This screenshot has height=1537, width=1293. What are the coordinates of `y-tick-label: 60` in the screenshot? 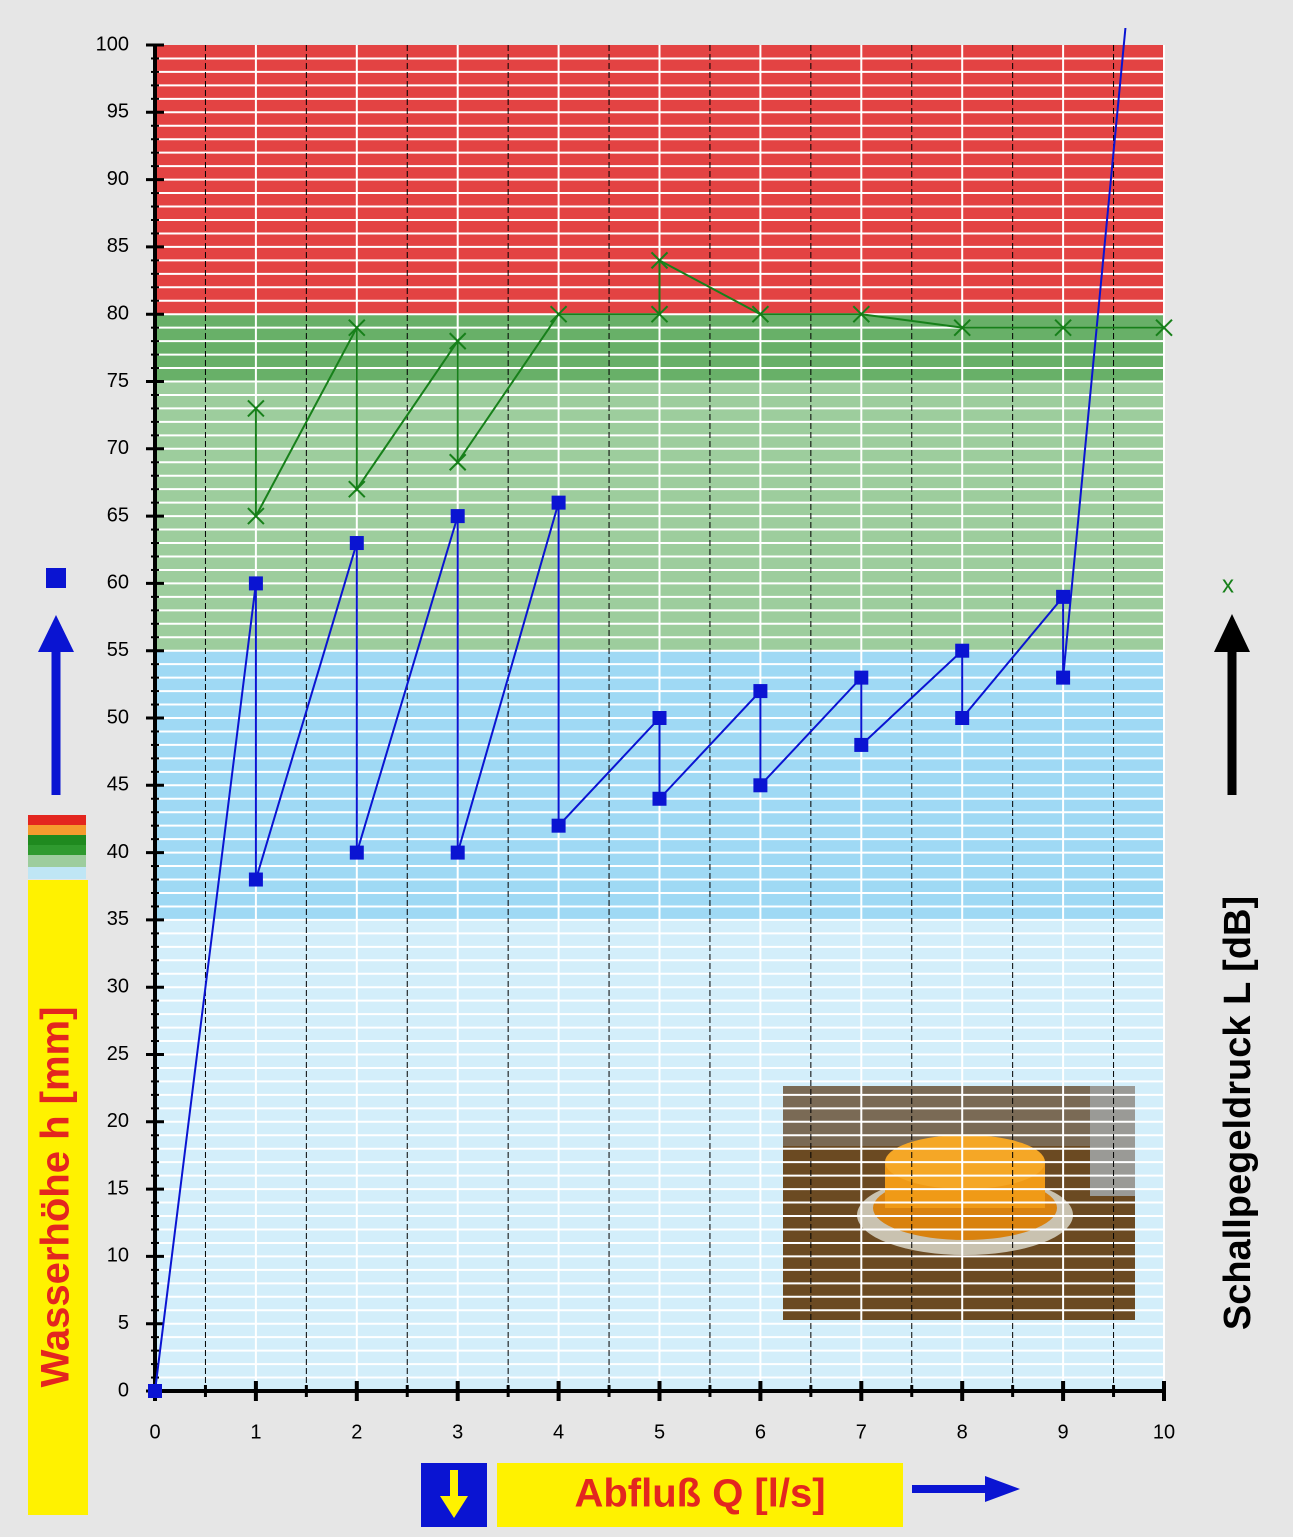 It's located at (118, 583).